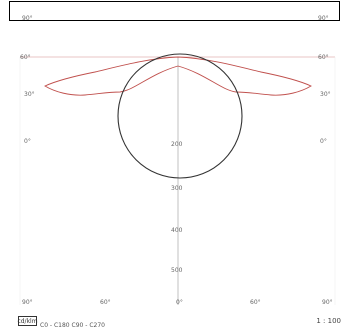 The height and width of the screenshot is (336, 351). Describe the element at coordinates (325, 94) in the screenshot. I see `label-30-right: 30°` at that location.